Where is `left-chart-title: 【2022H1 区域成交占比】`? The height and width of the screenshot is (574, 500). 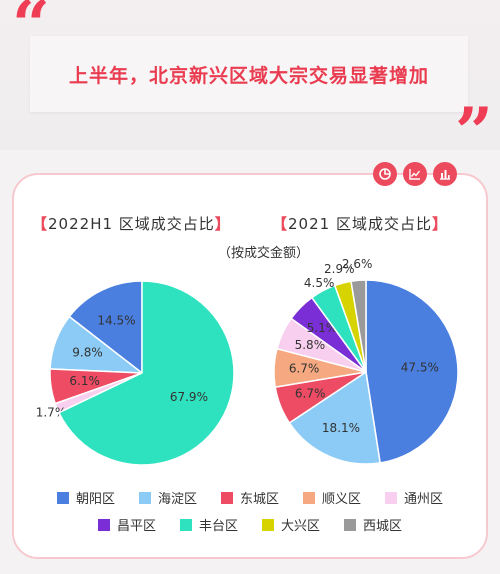 left-chart-title: 【2022H1 区域成交占比】 is located at coordinates (131, 223).